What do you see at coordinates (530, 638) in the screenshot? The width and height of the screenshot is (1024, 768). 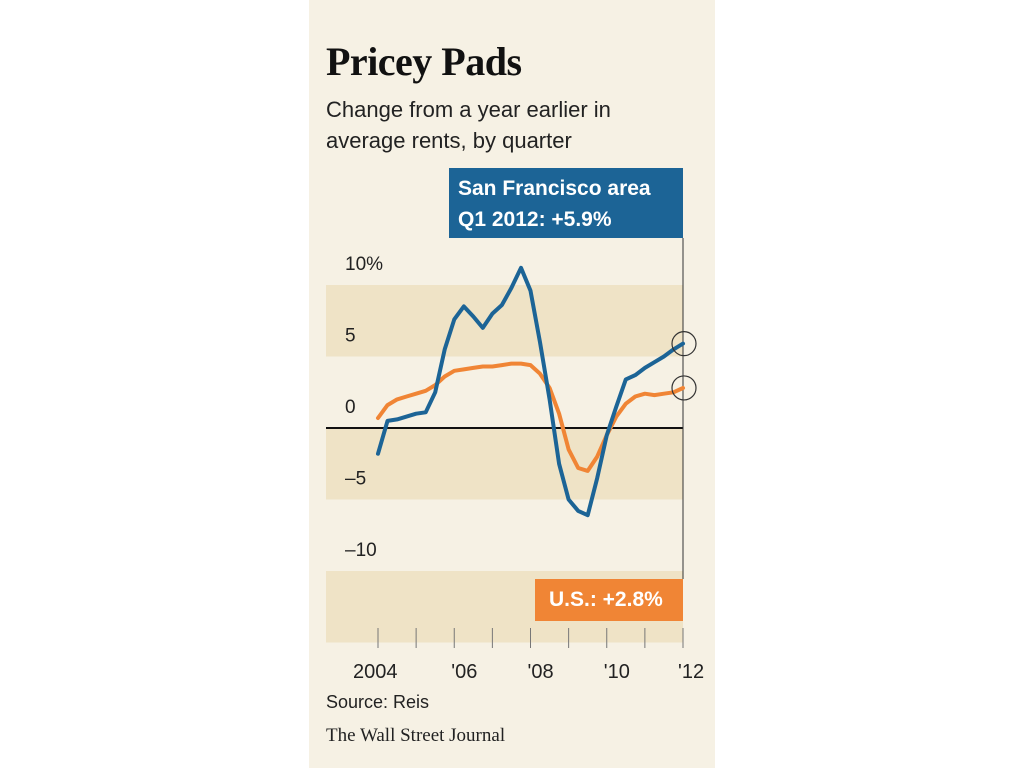 I see `x-tick-marks` at bounding box center [530, 638].